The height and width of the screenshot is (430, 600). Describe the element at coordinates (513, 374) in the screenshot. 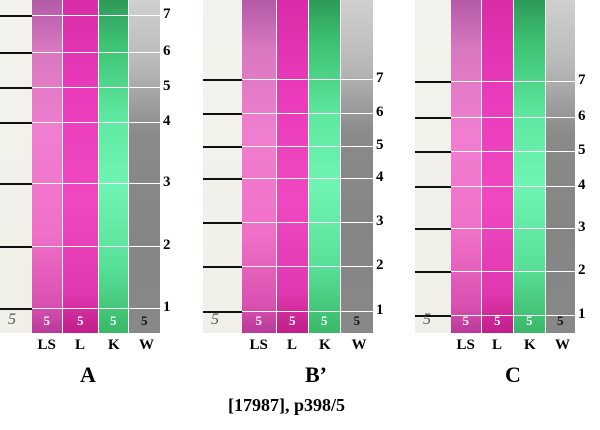

I see `panel-title: C` at that location.